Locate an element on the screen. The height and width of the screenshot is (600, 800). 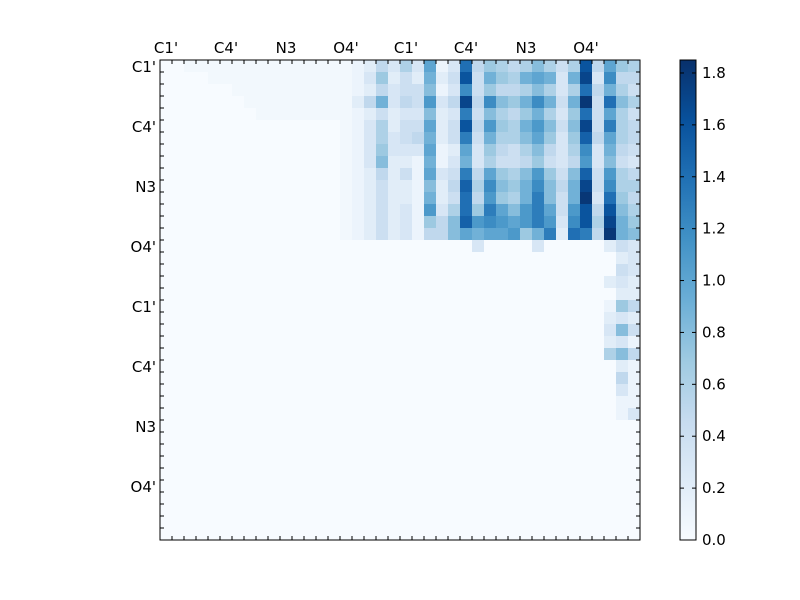
colorbar-ticks: 0.00.20.40.60.81.01.21.41.61.8 is located at coordinates (703, 306).